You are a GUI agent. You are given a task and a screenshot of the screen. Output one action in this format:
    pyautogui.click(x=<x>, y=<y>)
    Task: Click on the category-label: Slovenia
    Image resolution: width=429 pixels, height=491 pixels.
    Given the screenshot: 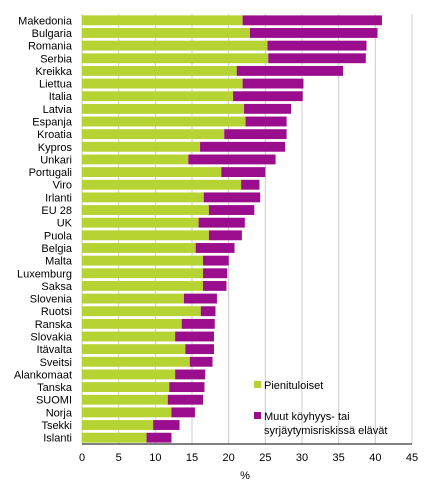 What is the action you would take?
    pyautogui.click(x=51, y=300)
    